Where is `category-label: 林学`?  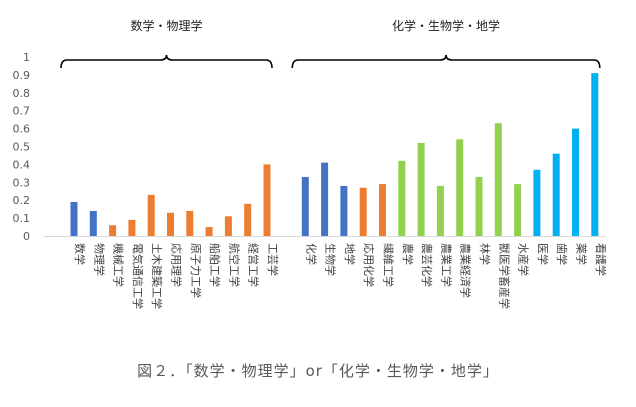 category-label: 林学 is located at coordinates (485, 254).